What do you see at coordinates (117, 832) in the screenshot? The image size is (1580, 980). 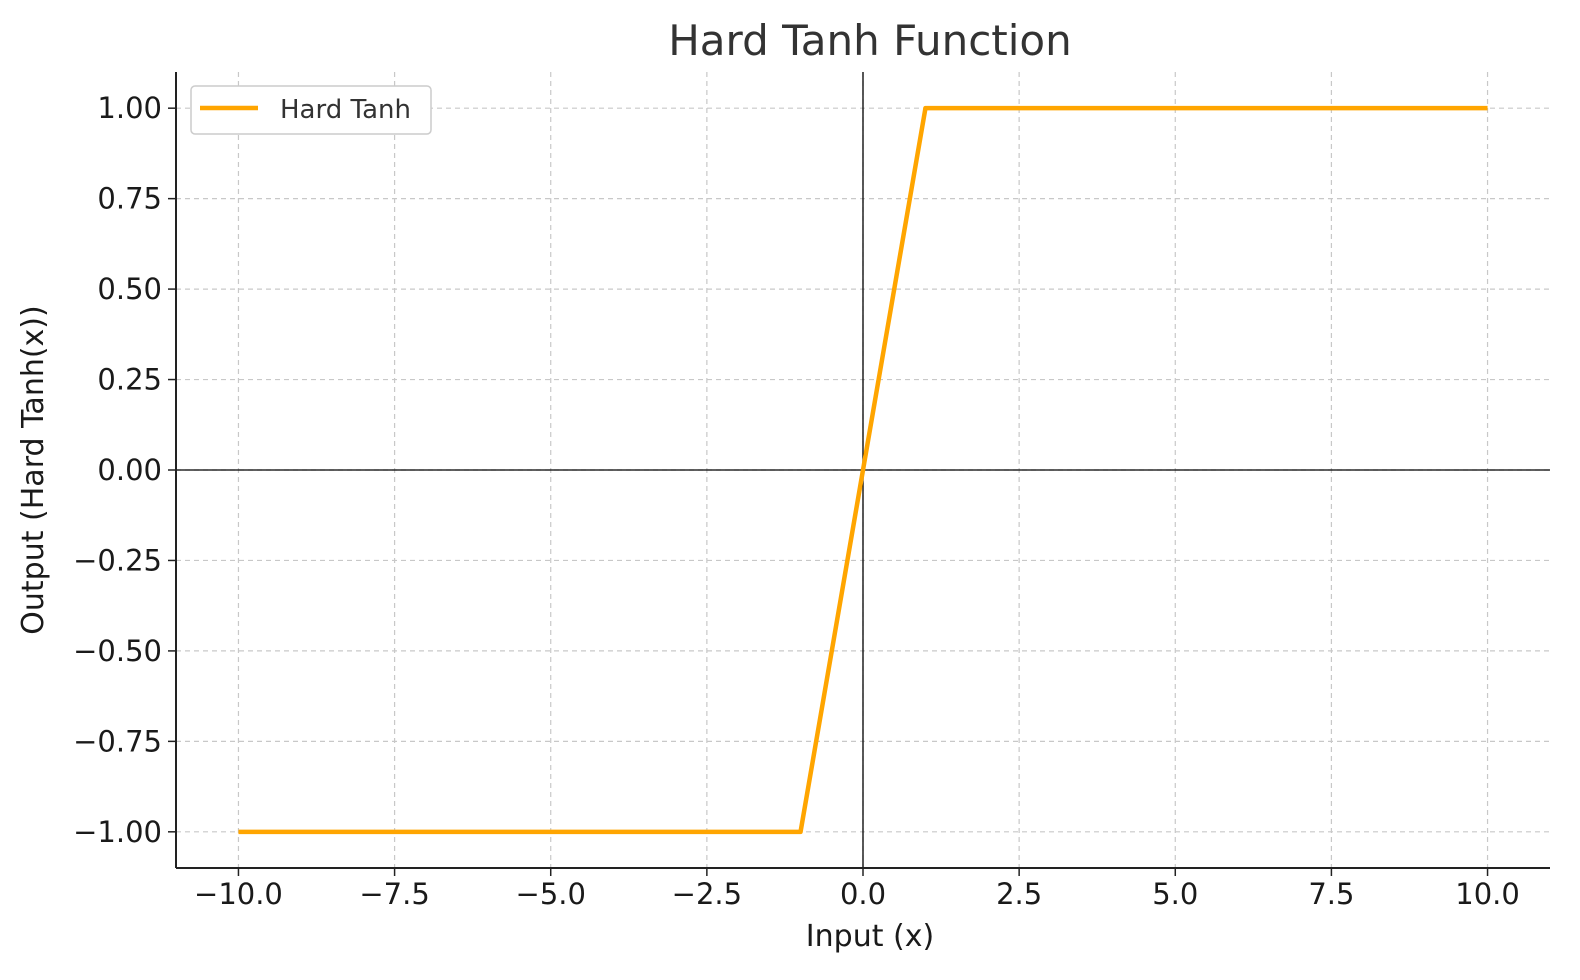 I see `y-tick-label: −1.00` at bounding box center [117, 832].